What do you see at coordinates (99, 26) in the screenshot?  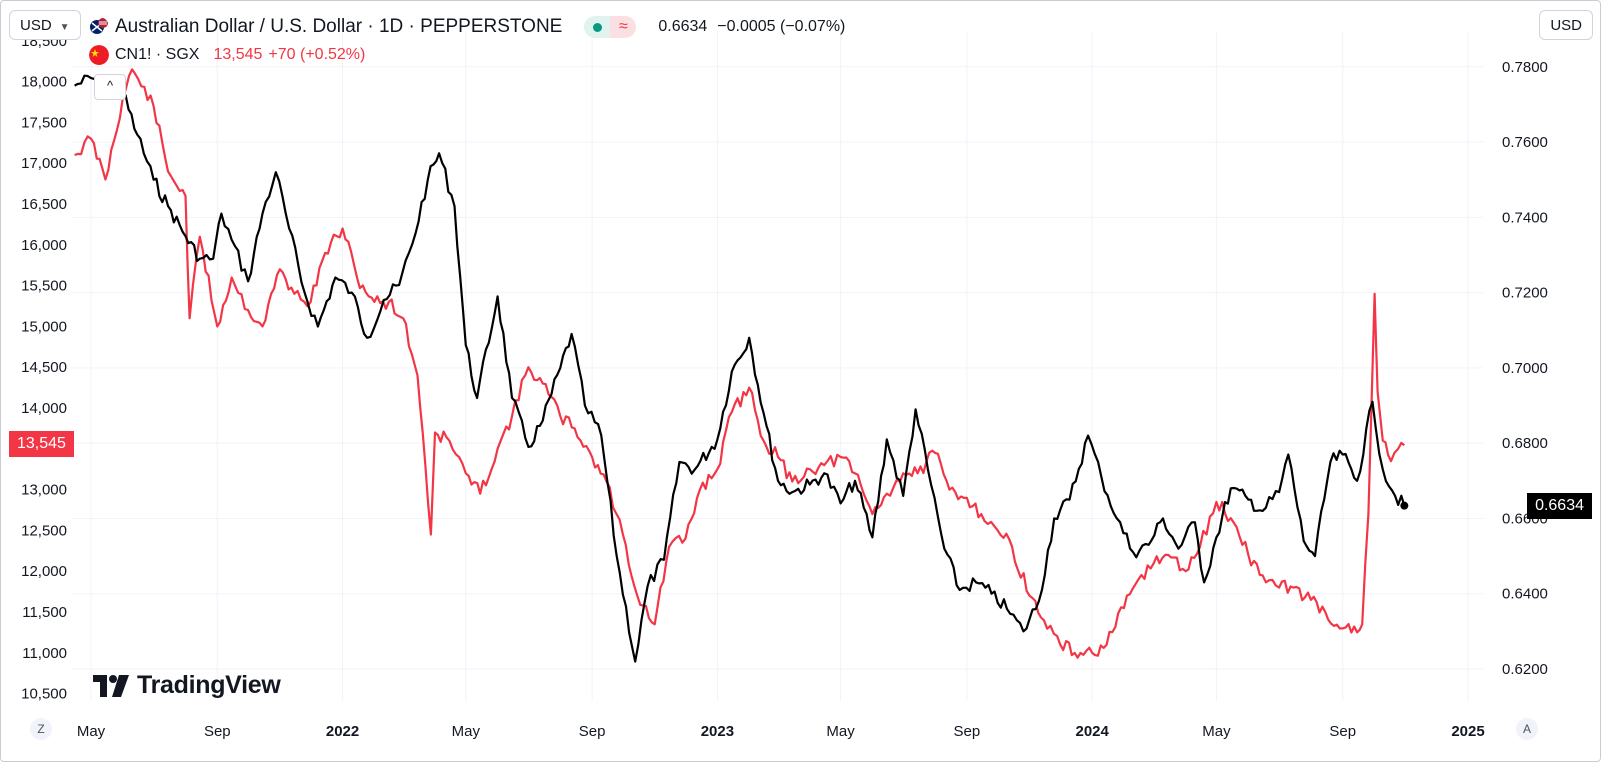 I see `au-us-flag-icon` at bounding box center [99, 26].